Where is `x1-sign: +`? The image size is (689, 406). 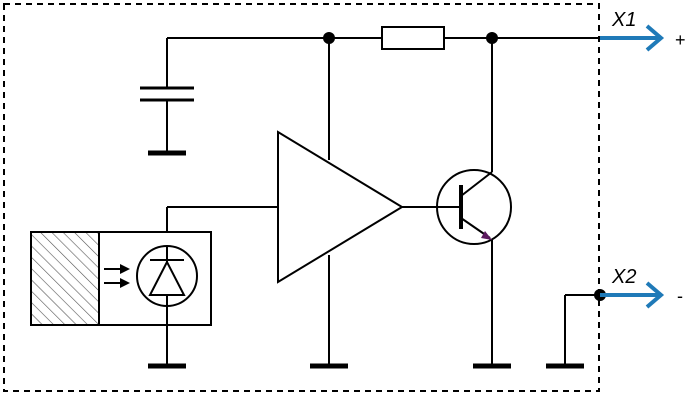 x1-sign: + is located at coordinates (680, 40).